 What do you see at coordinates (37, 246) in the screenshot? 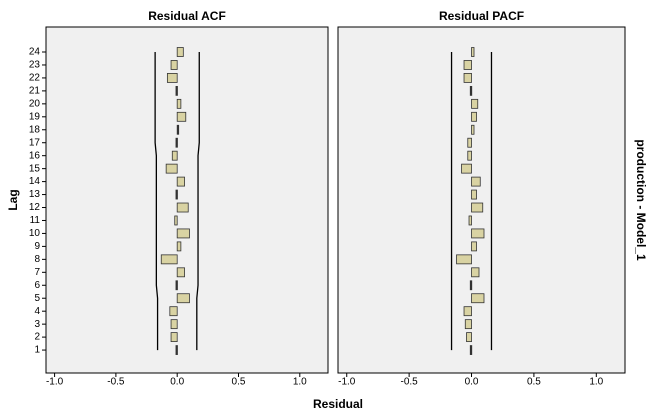
I see `y-tick-label: 9` at bounding box center [37, 246].